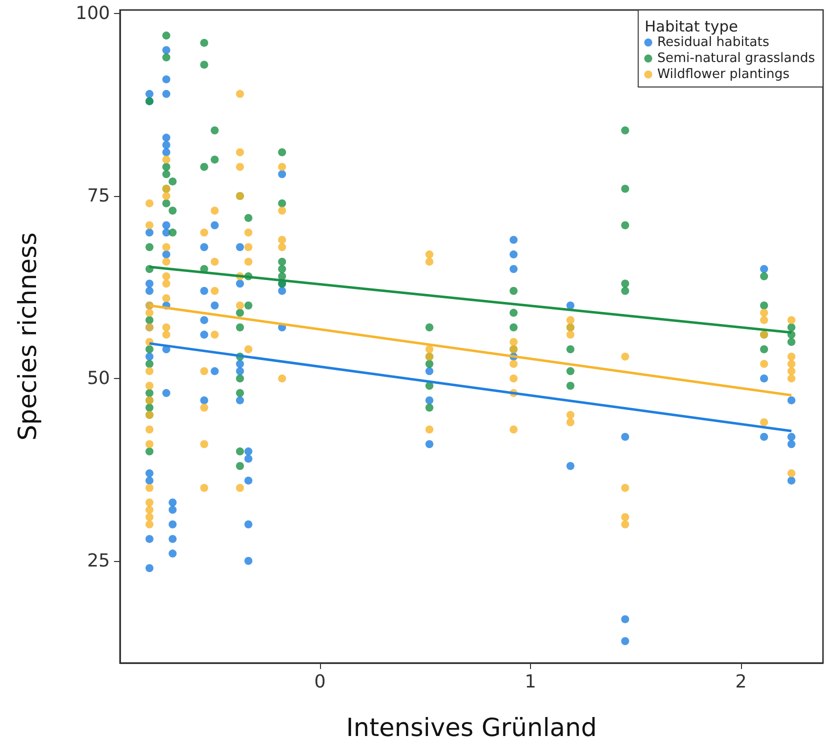  I want to click on legend-label: Residual habitats, so click(713, 42).